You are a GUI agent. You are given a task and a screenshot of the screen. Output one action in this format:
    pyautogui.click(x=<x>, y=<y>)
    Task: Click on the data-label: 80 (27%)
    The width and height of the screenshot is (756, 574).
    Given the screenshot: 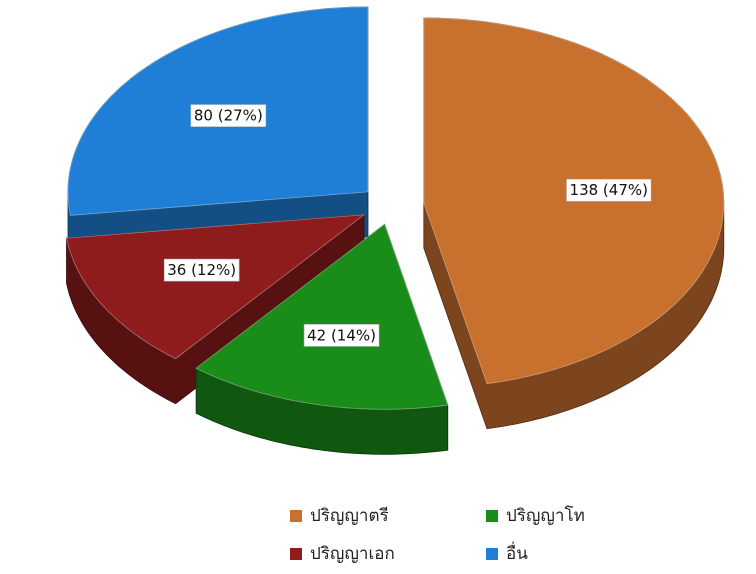 What is the action you would take?
    pyautogui.click(x=228, y=116)
    